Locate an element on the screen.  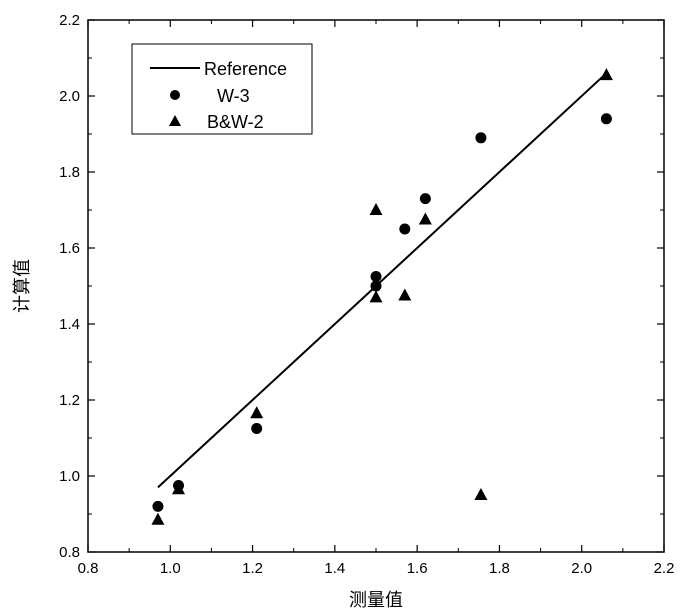
y-tick-label: 2.0 is located at coordinates (69, 96).